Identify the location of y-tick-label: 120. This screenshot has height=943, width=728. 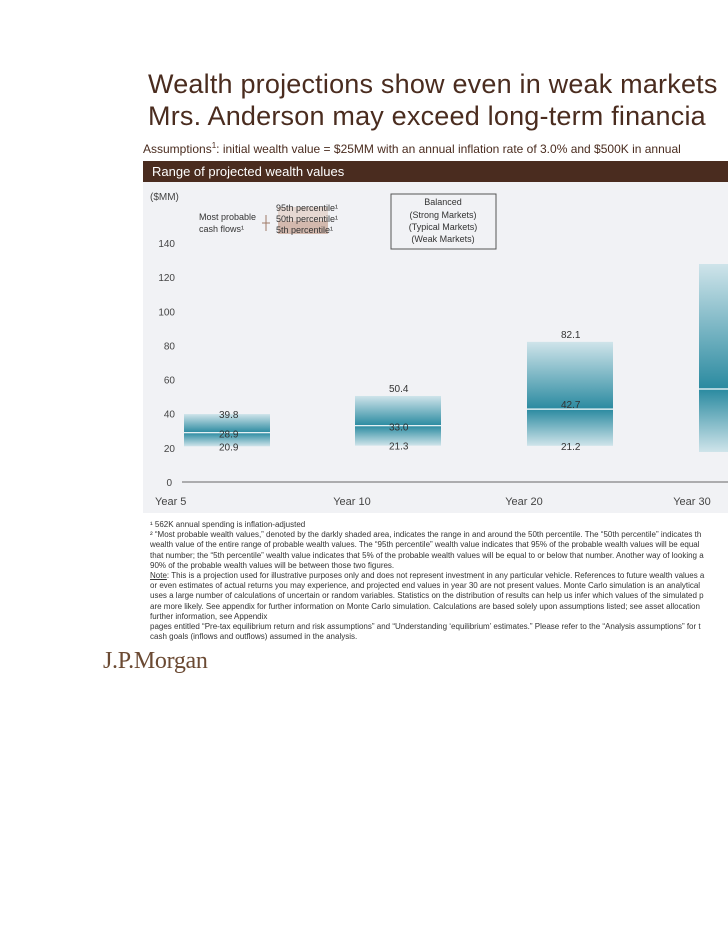
(166, 278).